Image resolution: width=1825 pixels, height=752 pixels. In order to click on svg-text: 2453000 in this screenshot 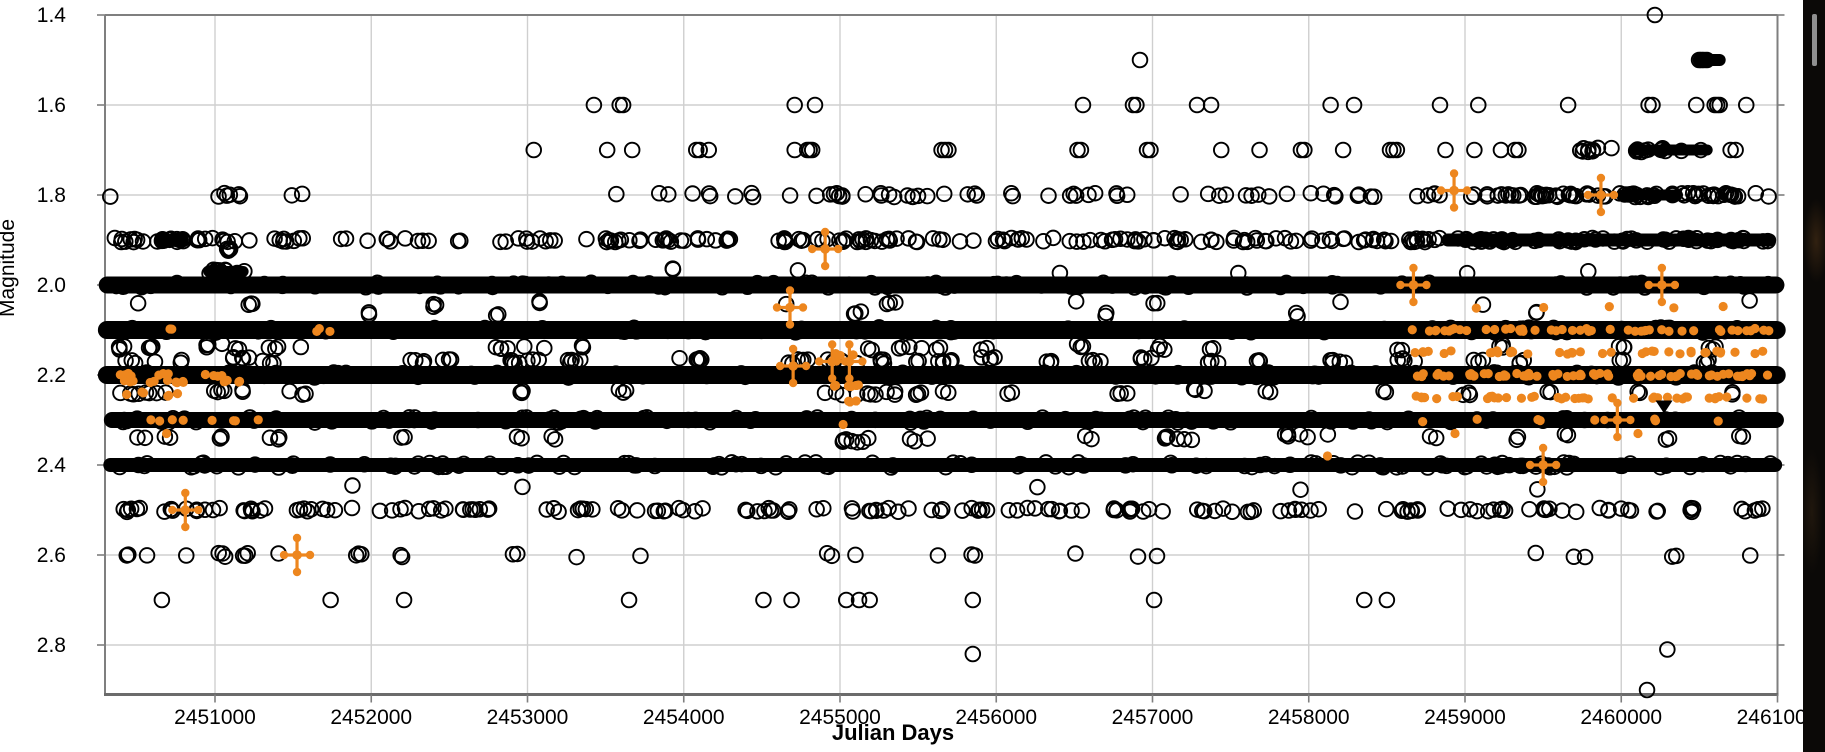, I will do `click(528, 717)`.